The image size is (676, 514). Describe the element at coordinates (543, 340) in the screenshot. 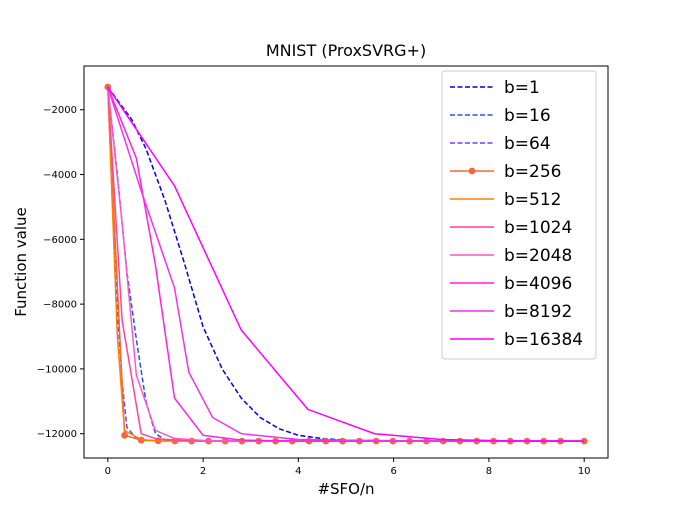

I see `legend-label: b=16384` at that location.